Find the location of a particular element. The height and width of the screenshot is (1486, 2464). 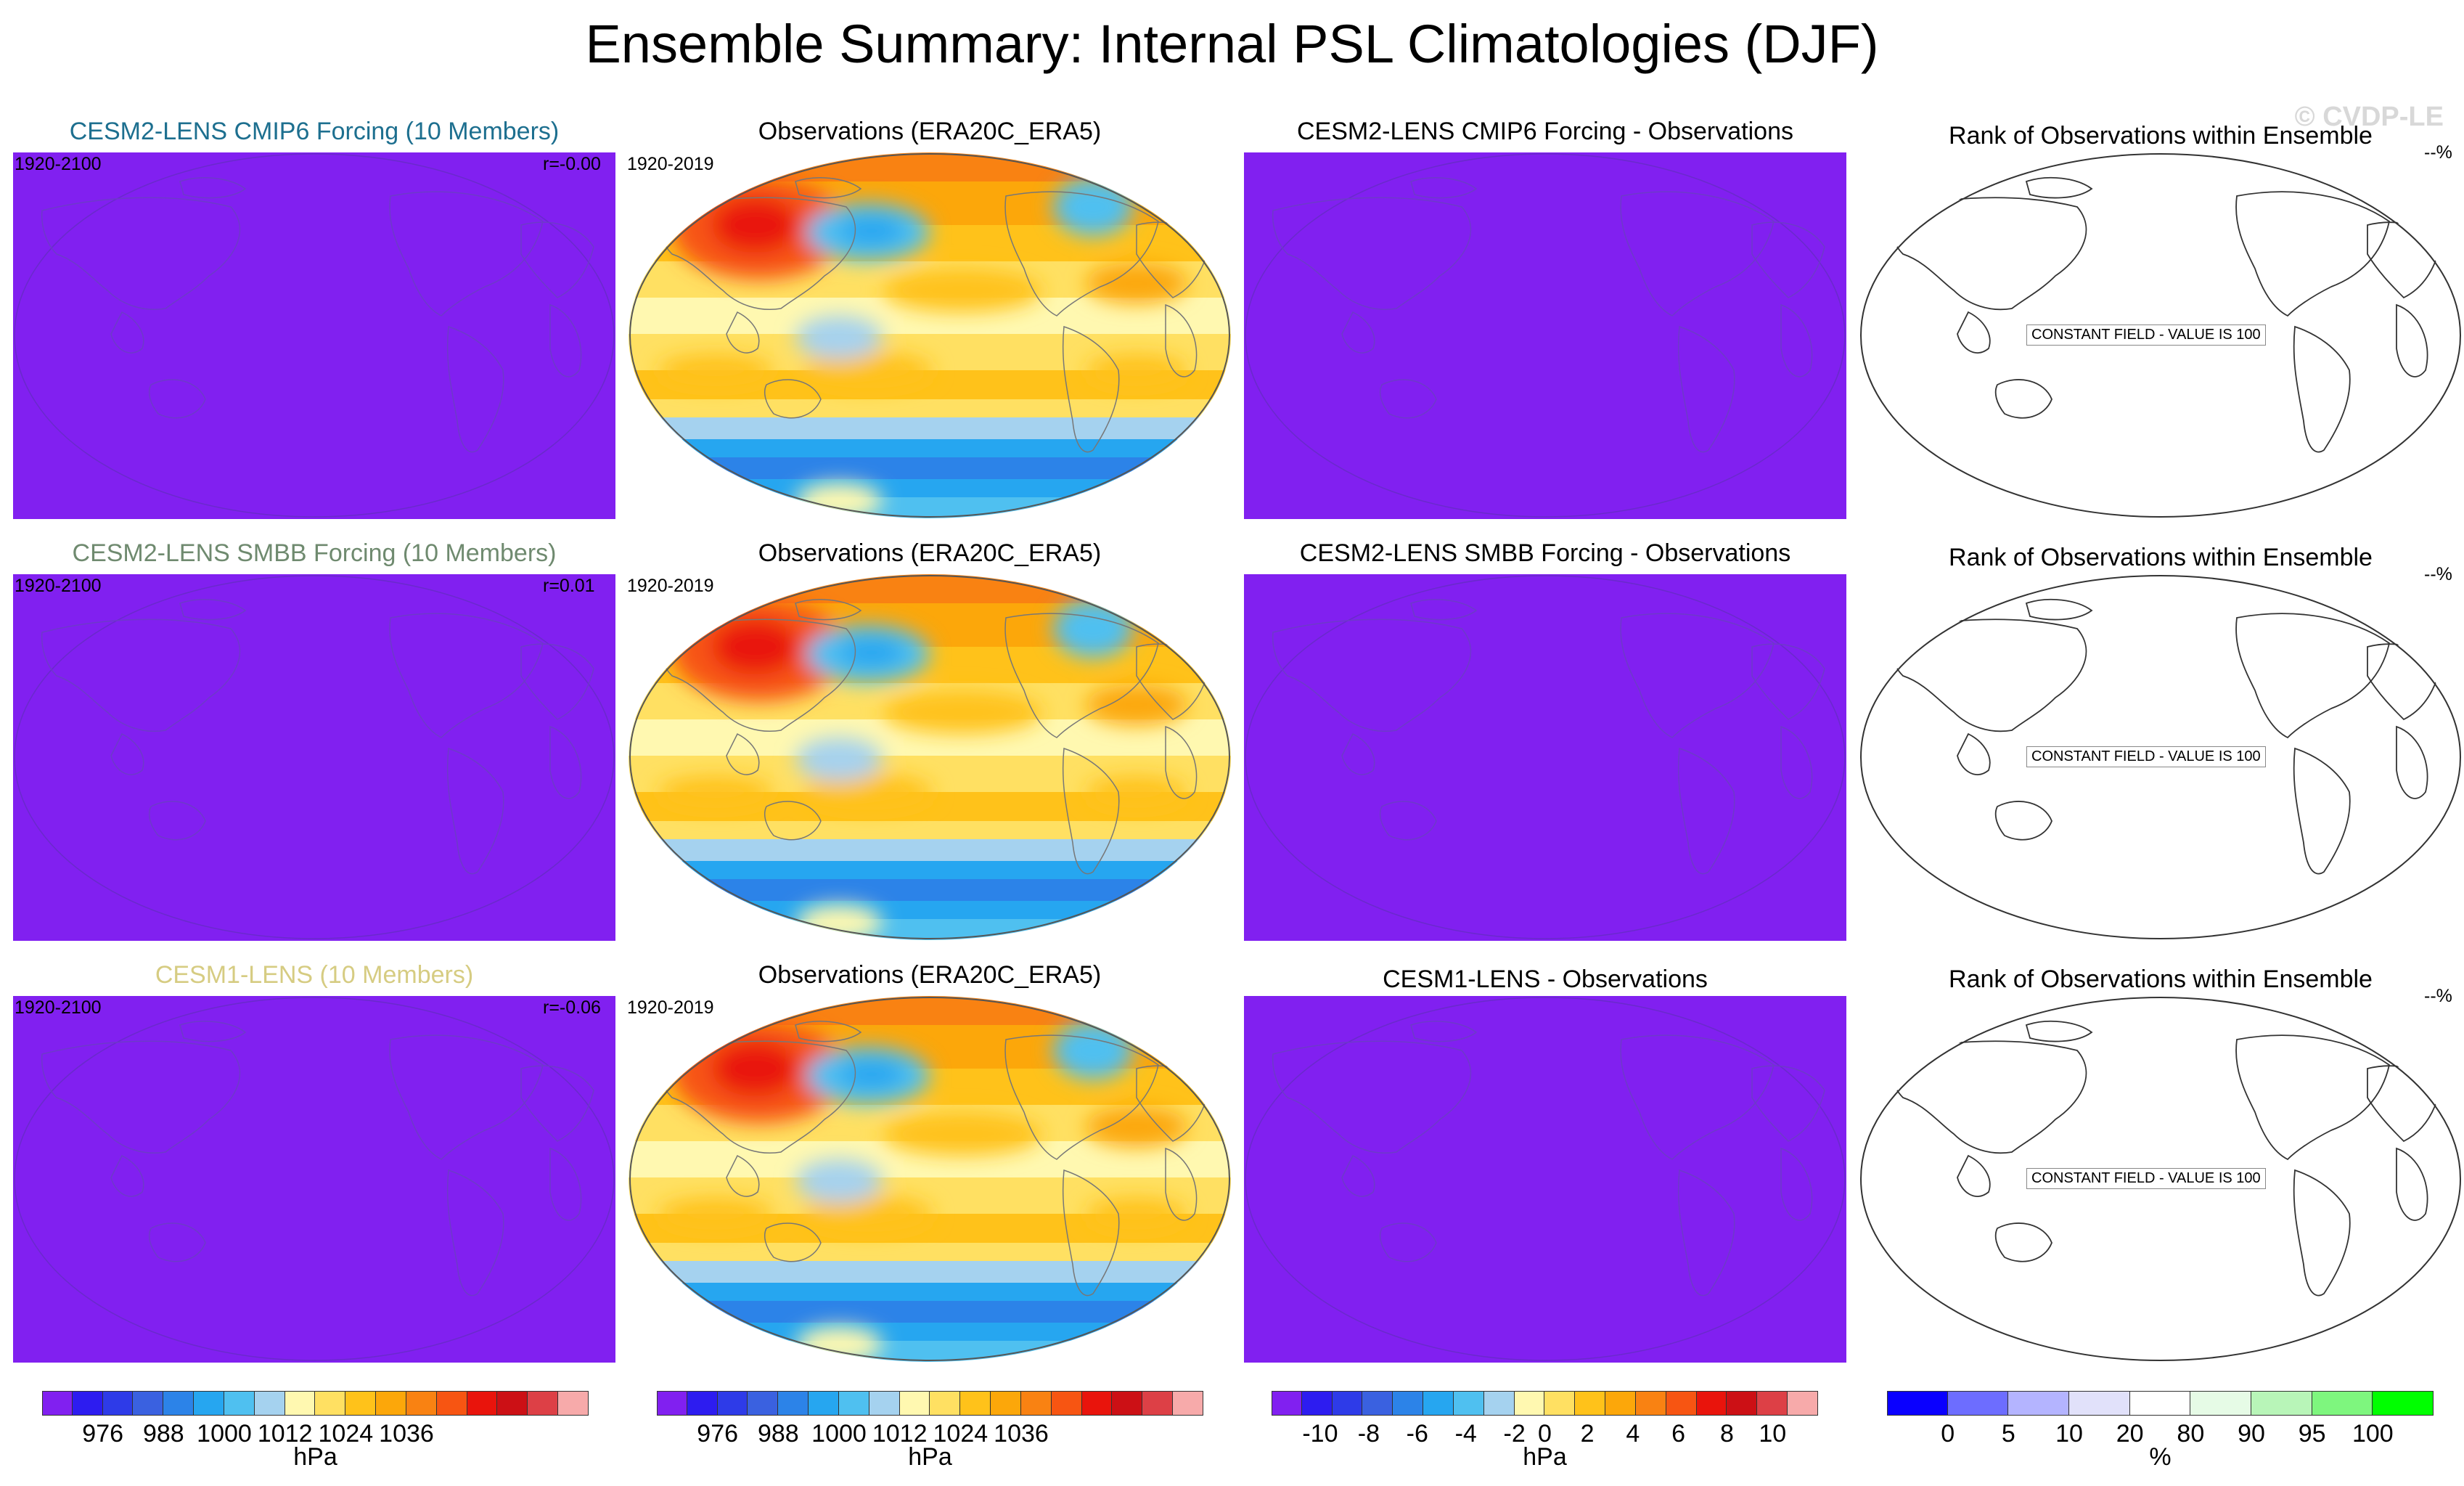

constant-field-note: CONSTANT FIELD - VALUE IS 100 is located at coordinates (2146, 757).